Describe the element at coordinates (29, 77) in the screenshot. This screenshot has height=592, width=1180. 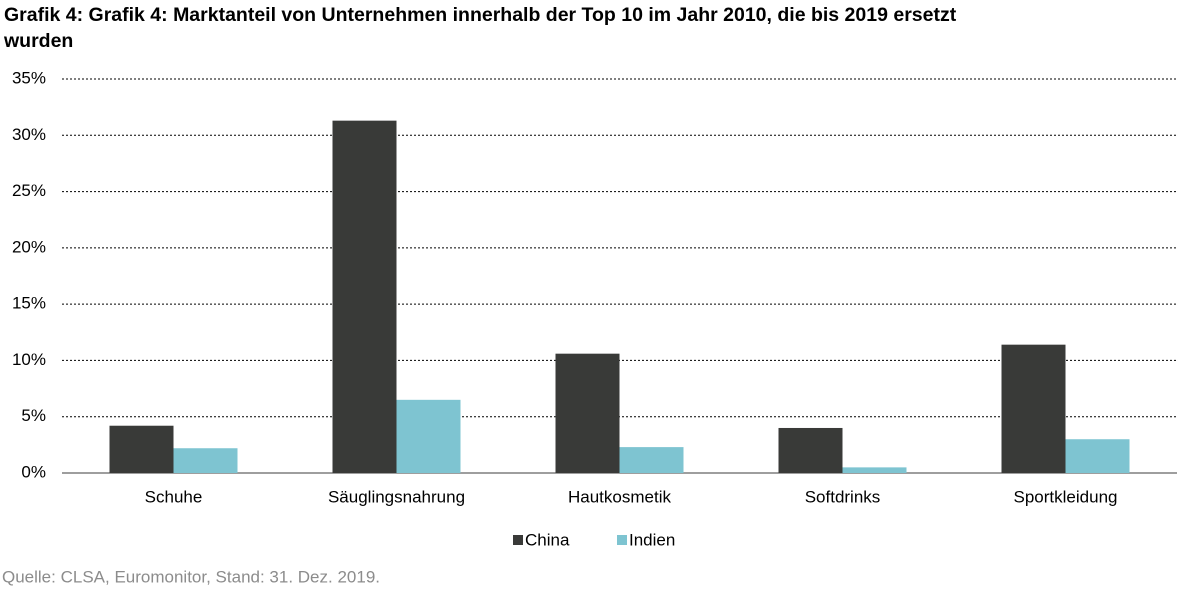
I see `y-tick-label: 35%` at that location.